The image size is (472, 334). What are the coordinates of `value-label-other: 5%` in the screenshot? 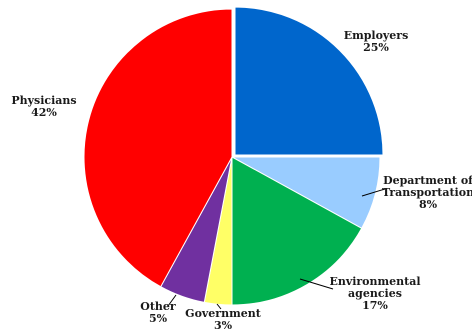 It's located at (158, 318).